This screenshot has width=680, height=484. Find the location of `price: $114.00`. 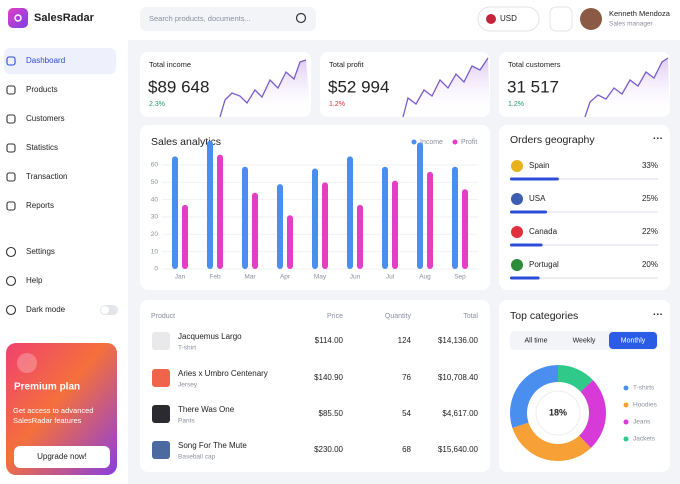

price: $114.00 is located at coordinates (329, 340).